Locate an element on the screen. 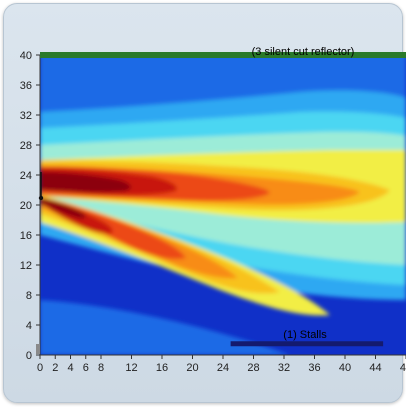 This screenshot has height=407, width=406. x-tick-label: 4 is located at coordinates (70, 368).